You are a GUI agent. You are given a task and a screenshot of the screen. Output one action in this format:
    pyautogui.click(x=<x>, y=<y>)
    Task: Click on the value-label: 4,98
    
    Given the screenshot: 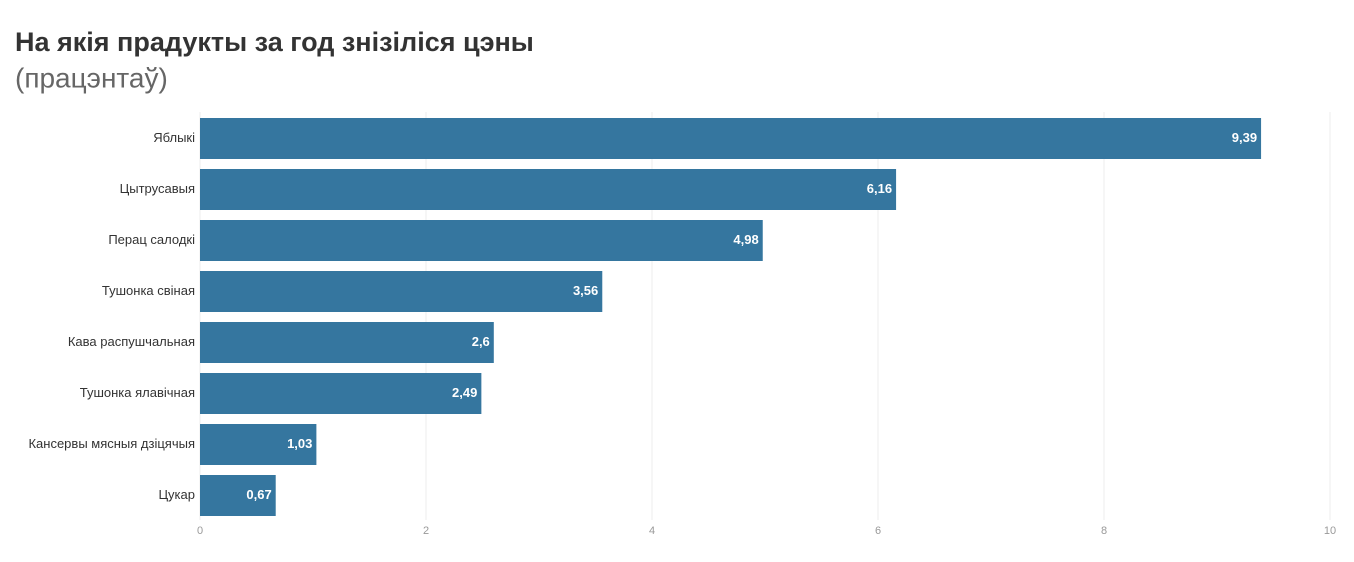 What is the action you would take?
    pyautogui.click(x=745, y=239)
    